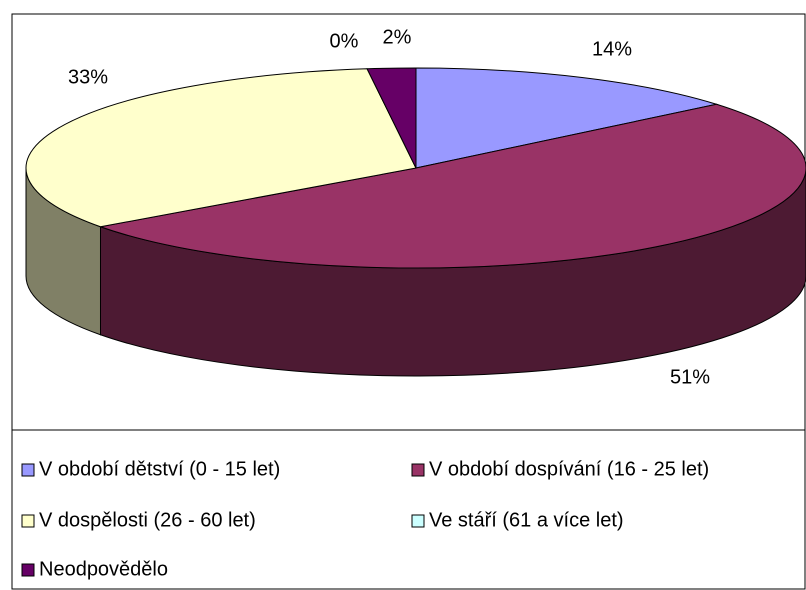  I want to click on data-label: 14%, so click(612, 49).